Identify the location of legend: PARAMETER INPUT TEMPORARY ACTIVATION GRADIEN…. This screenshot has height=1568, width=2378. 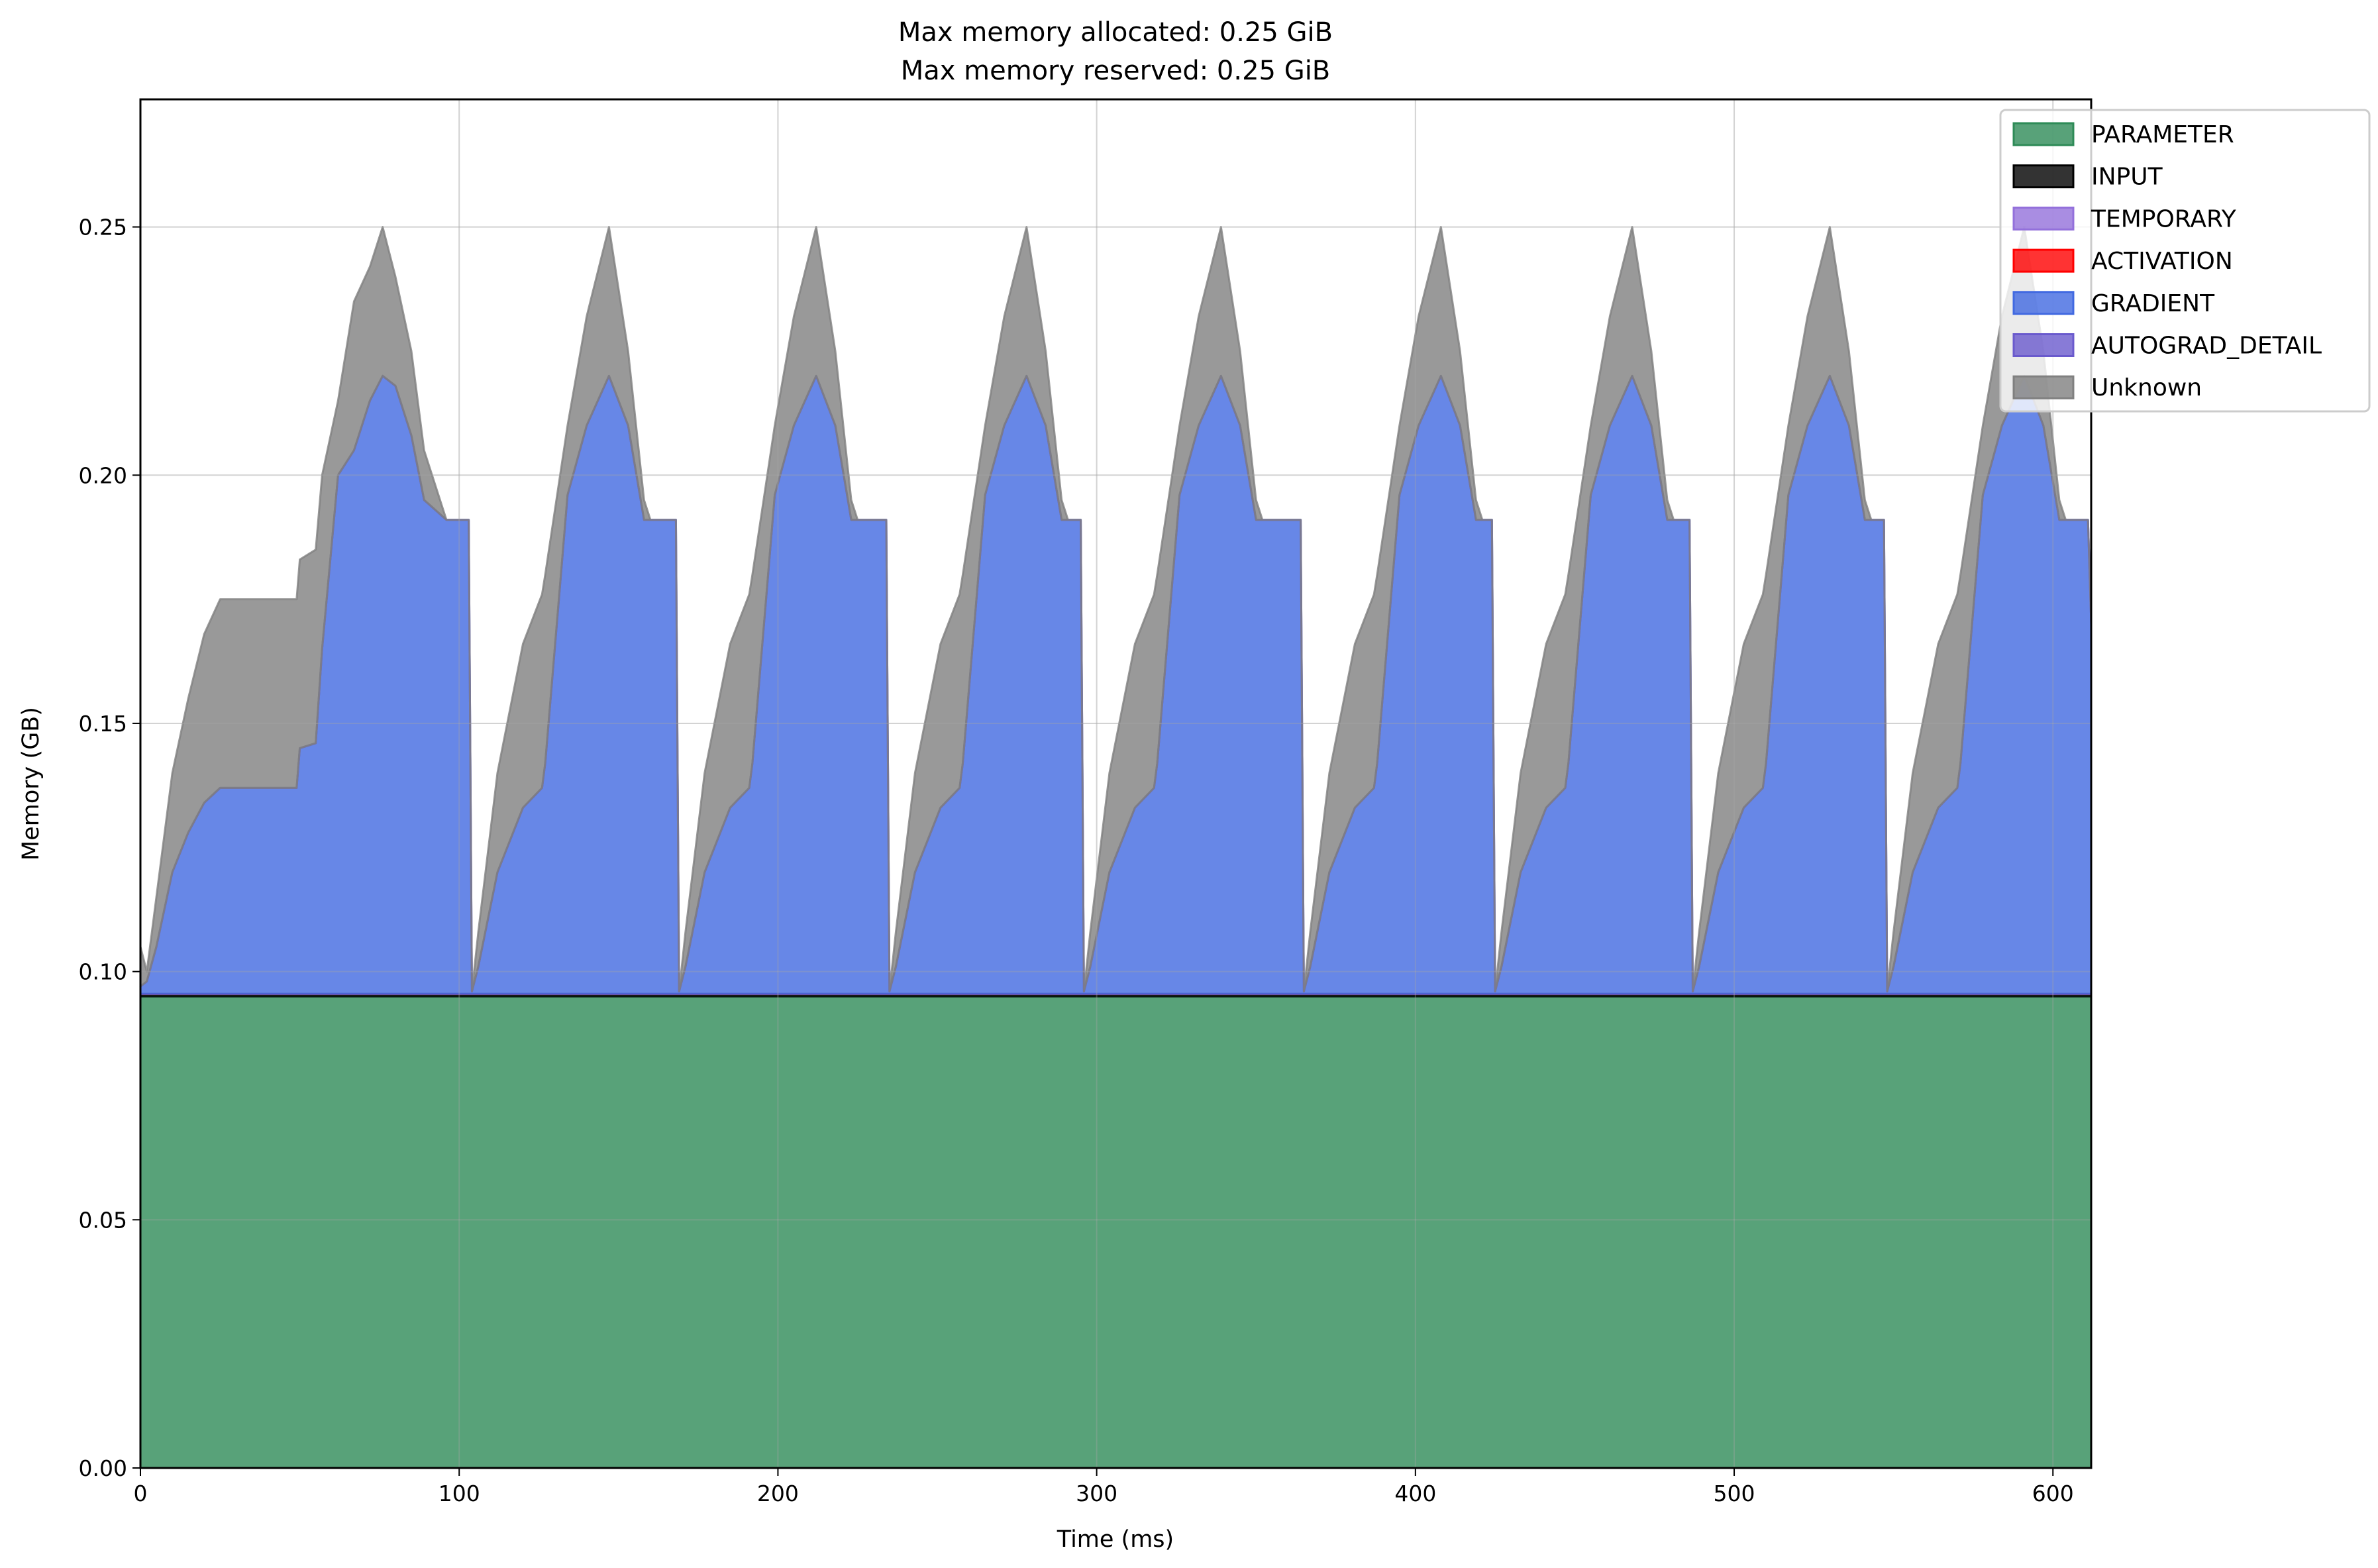
(2185, 261).